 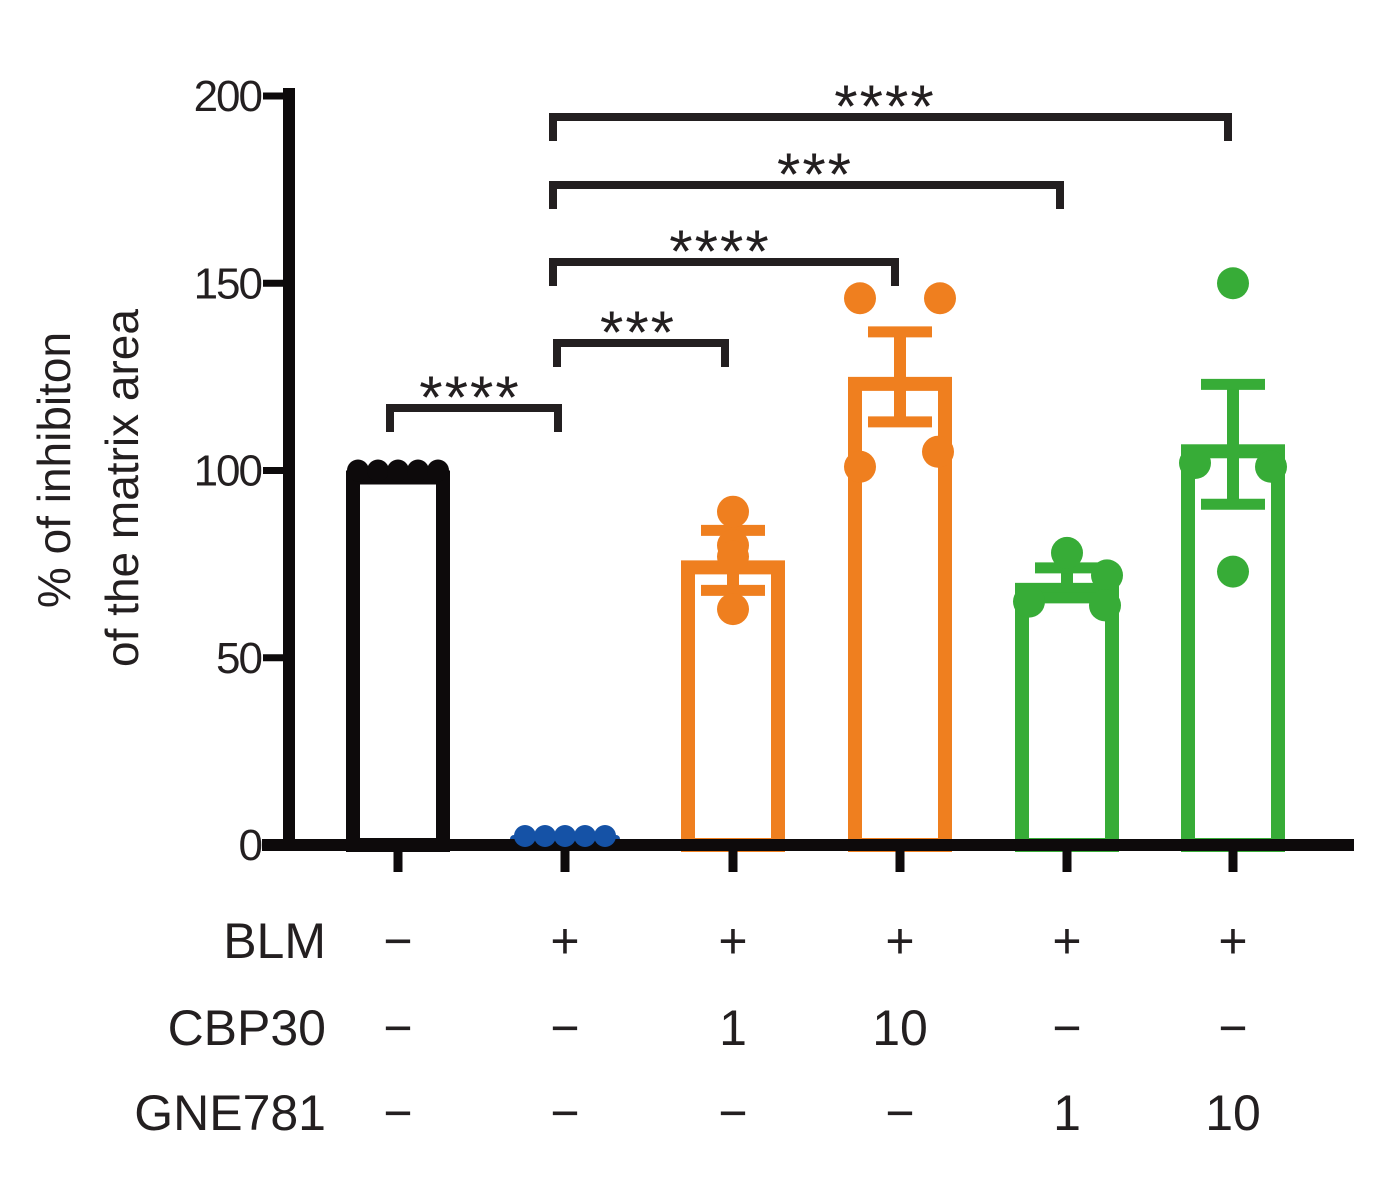 What do you see at coordinates (247, 1028) in the screenshot?
I see `condition-row-label: CBP30` at bounding box center [247, 1028].